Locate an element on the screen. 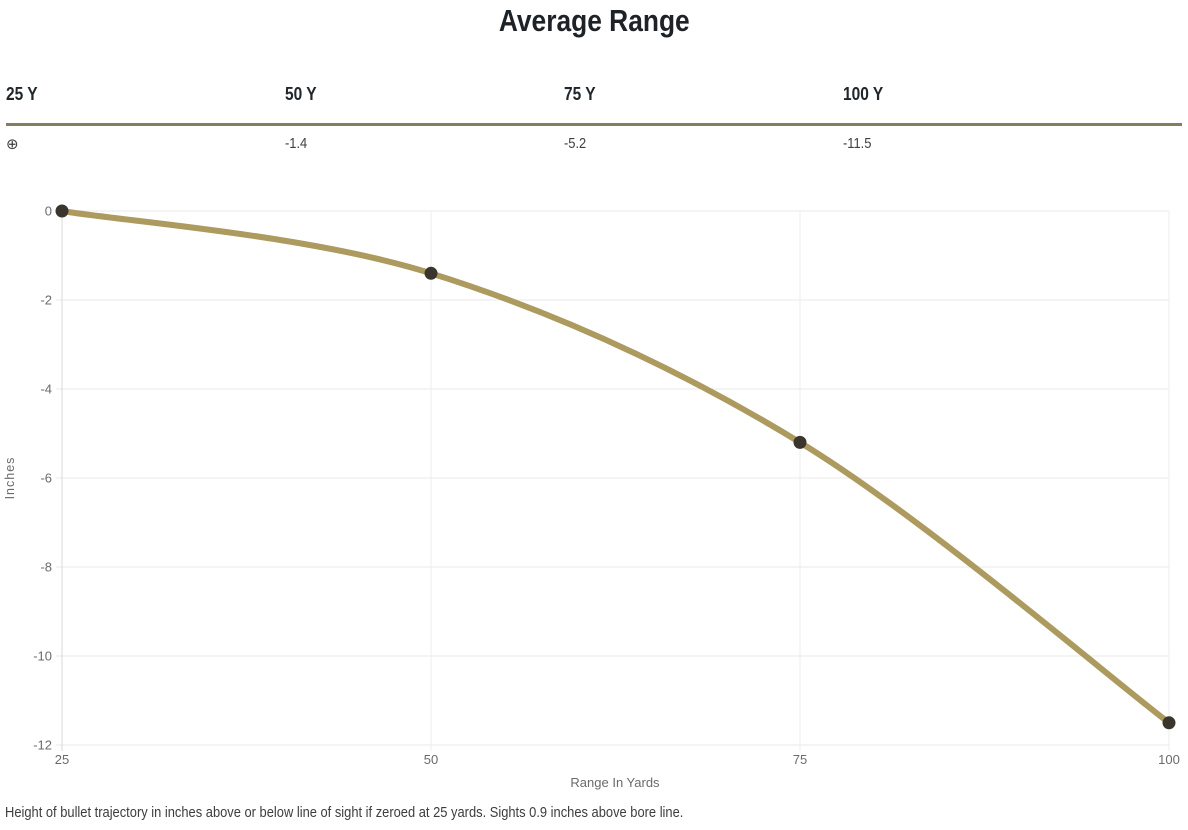 Image resolution: width=1188 pixels, height=830 pixels. table-divider is located at coordinates (594, 124).